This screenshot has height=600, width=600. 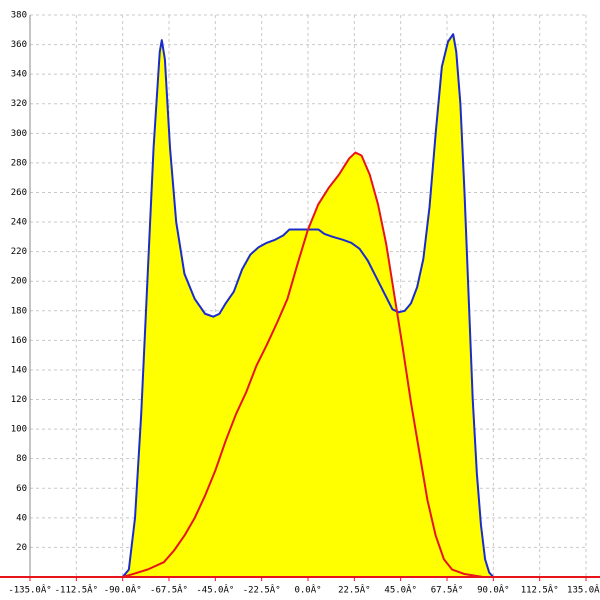 What do you see at coordinates (19, 341) in the screenshot?
I see `y-tick-label: 160` at bounding box center [19, 341].